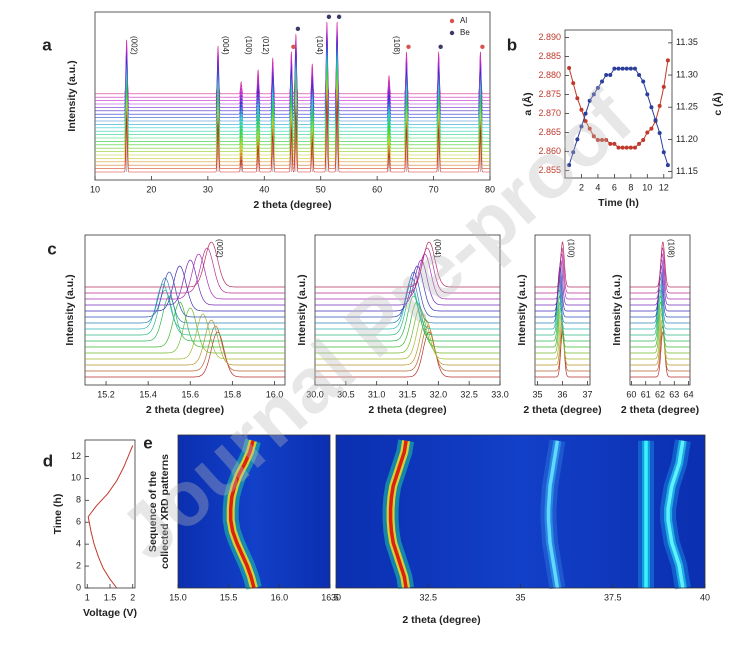 The image size is (734, 655). What do you see at coordinates (549, 151) in the screenshot?
I see `y-tick-label: 2.860` at bounding box center [549, 151].